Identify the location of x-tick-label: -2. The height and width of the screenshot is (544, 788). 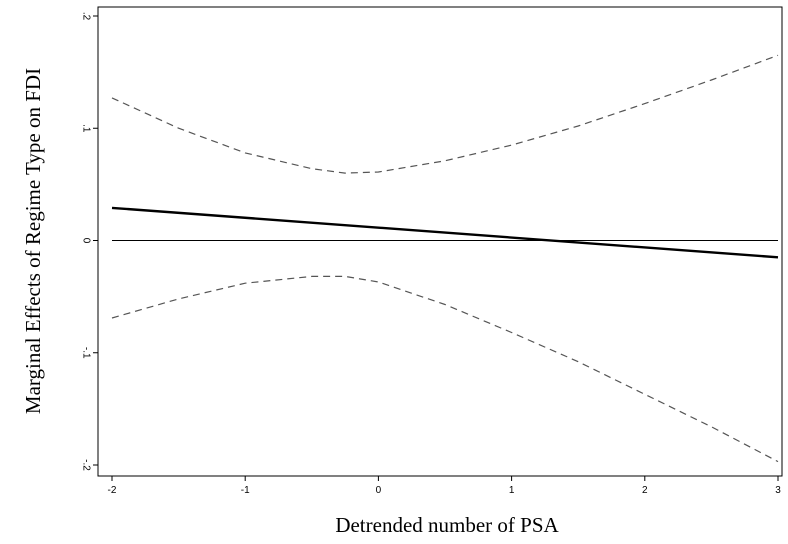
(112, 490).